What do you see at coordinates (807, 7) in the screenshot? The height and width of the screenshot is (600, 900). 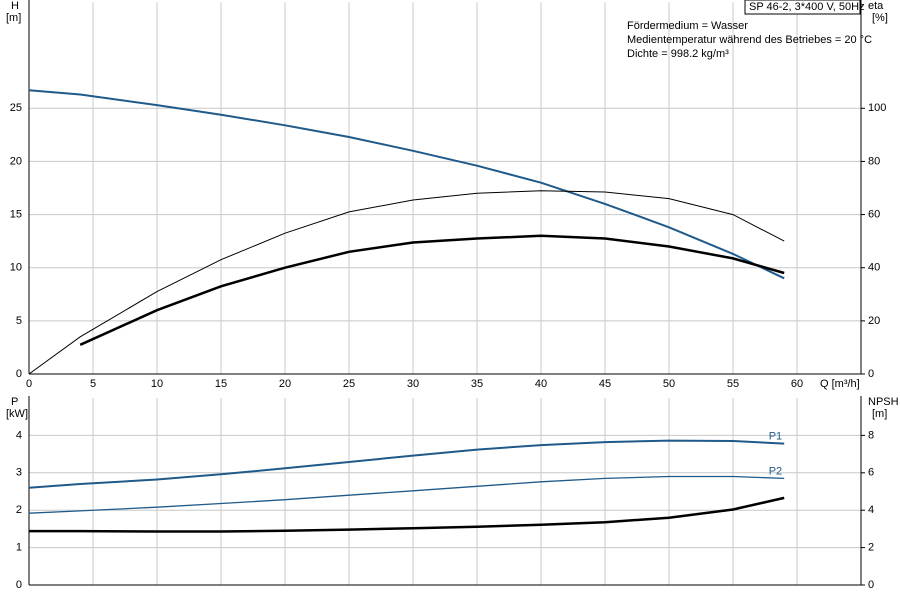 I see `chart-title: SP 46-2, 3*400 V, 50Hz` at bounding box center [807, 7].